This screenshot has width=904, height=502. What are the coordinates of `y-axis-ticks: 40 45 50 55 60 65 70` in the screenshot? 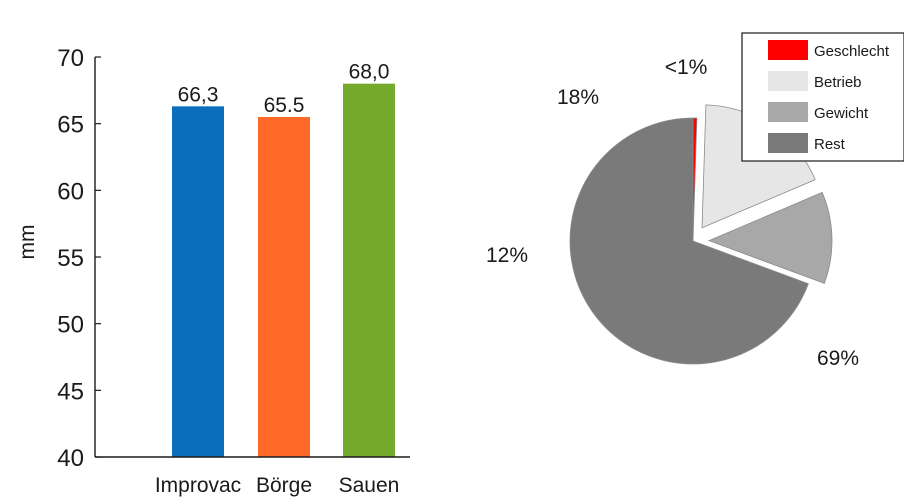 It's located at (79, 258).